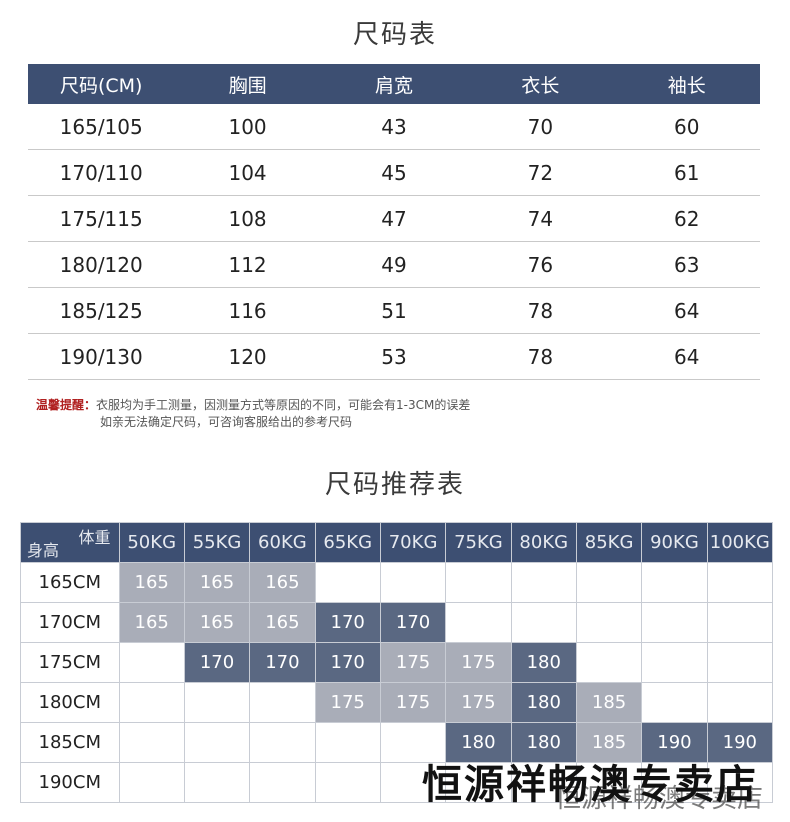  I want to click on size-cell-chest: 104, so click(247, 172).